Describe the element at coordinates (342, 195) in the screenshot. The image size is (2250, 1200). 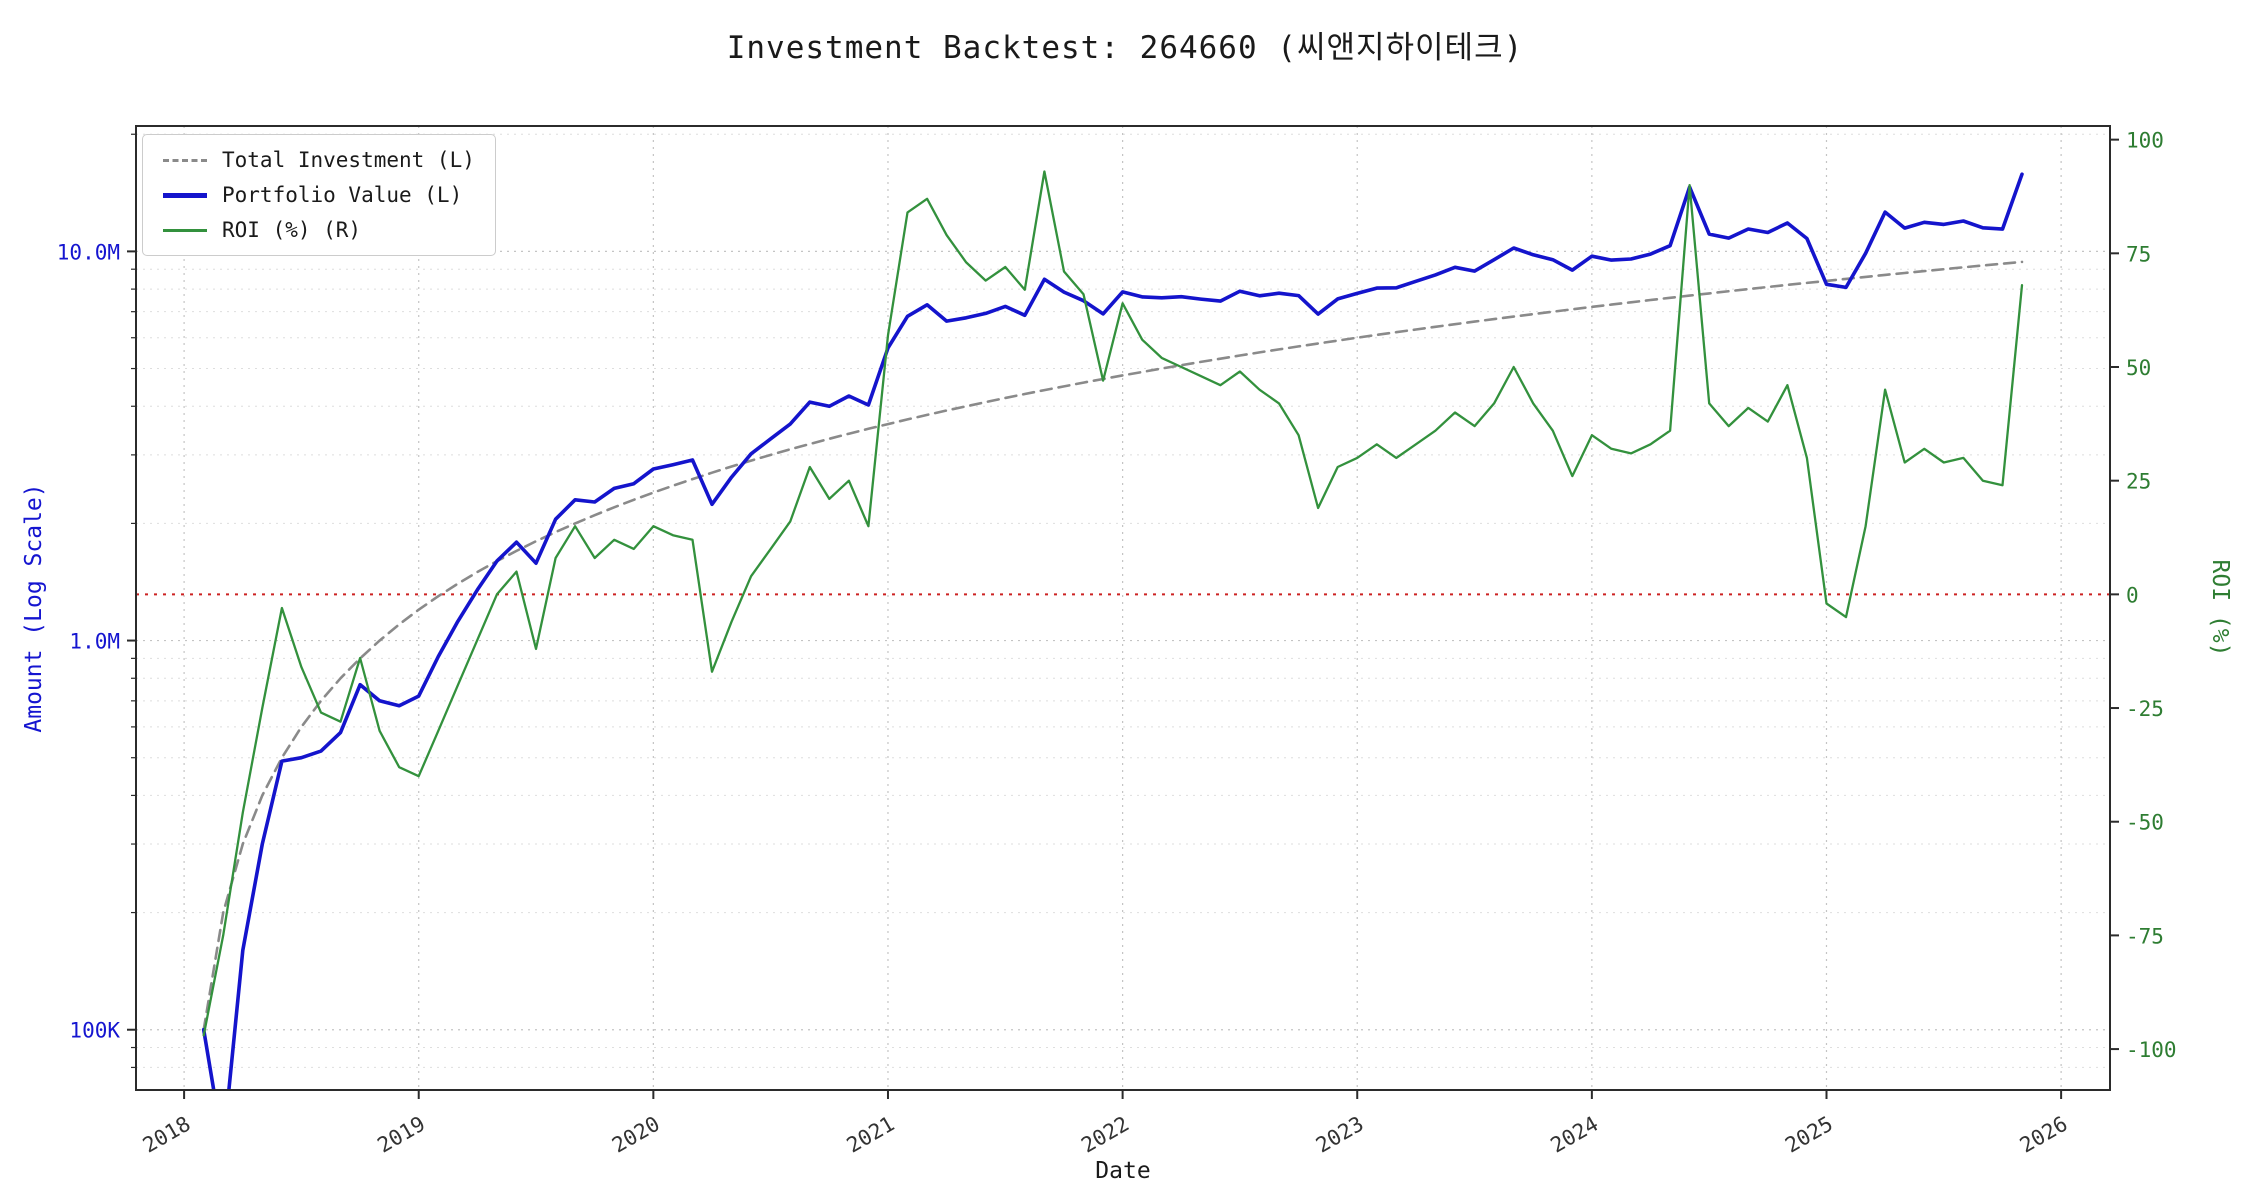
I see `legend-label: Portfolio Value (L)` at that location.